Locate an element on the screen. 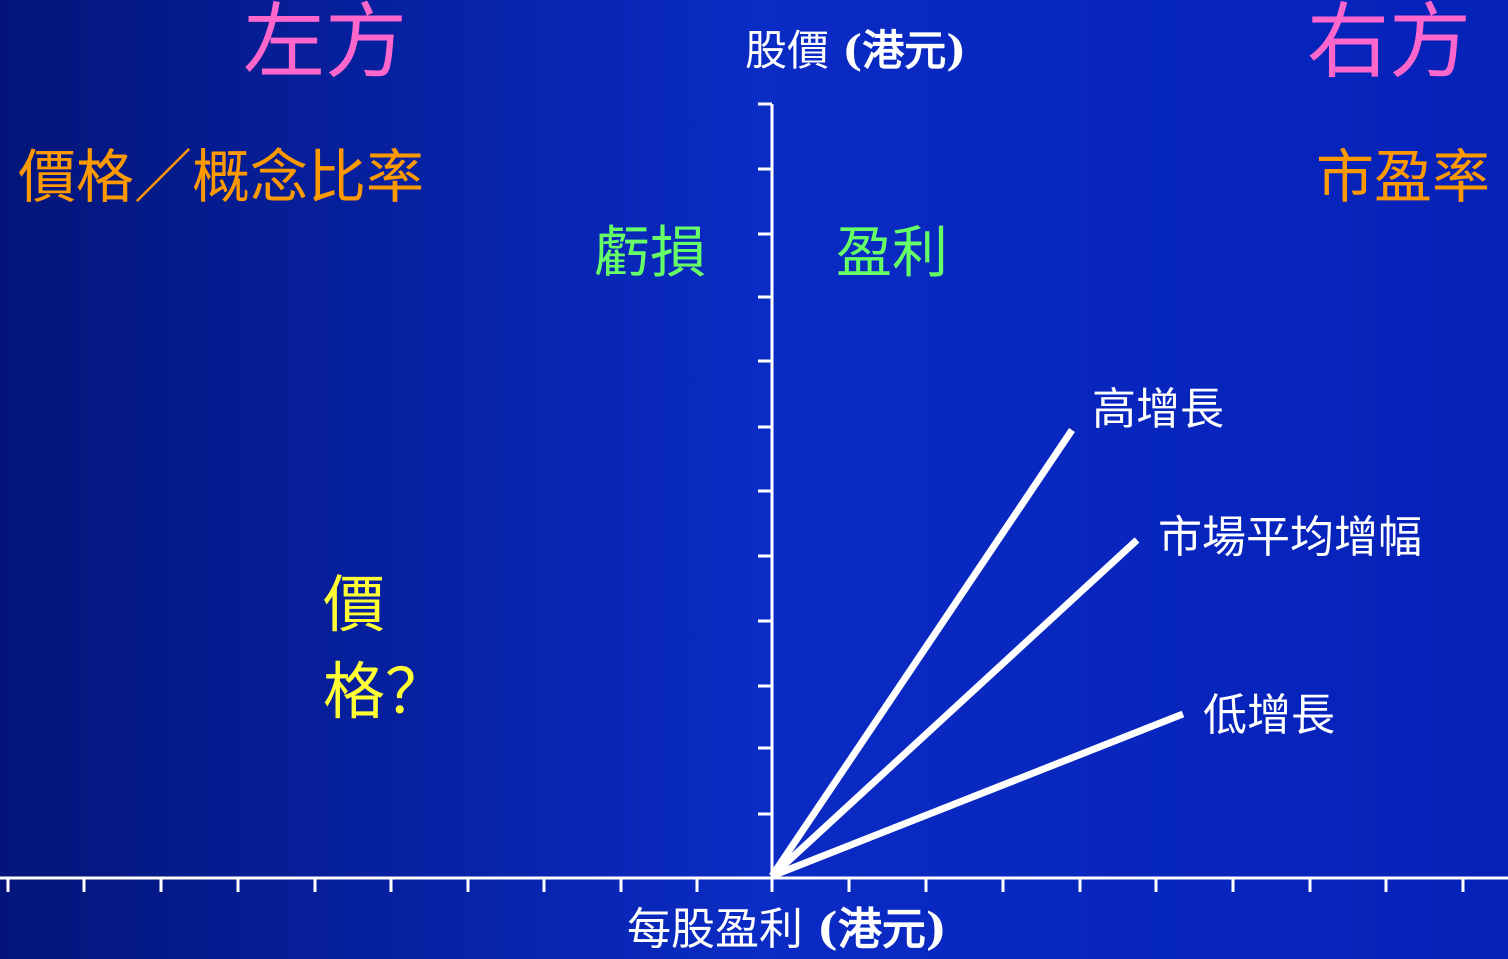  profit-region-label: 盈利 is located at coordinates (892, 253).